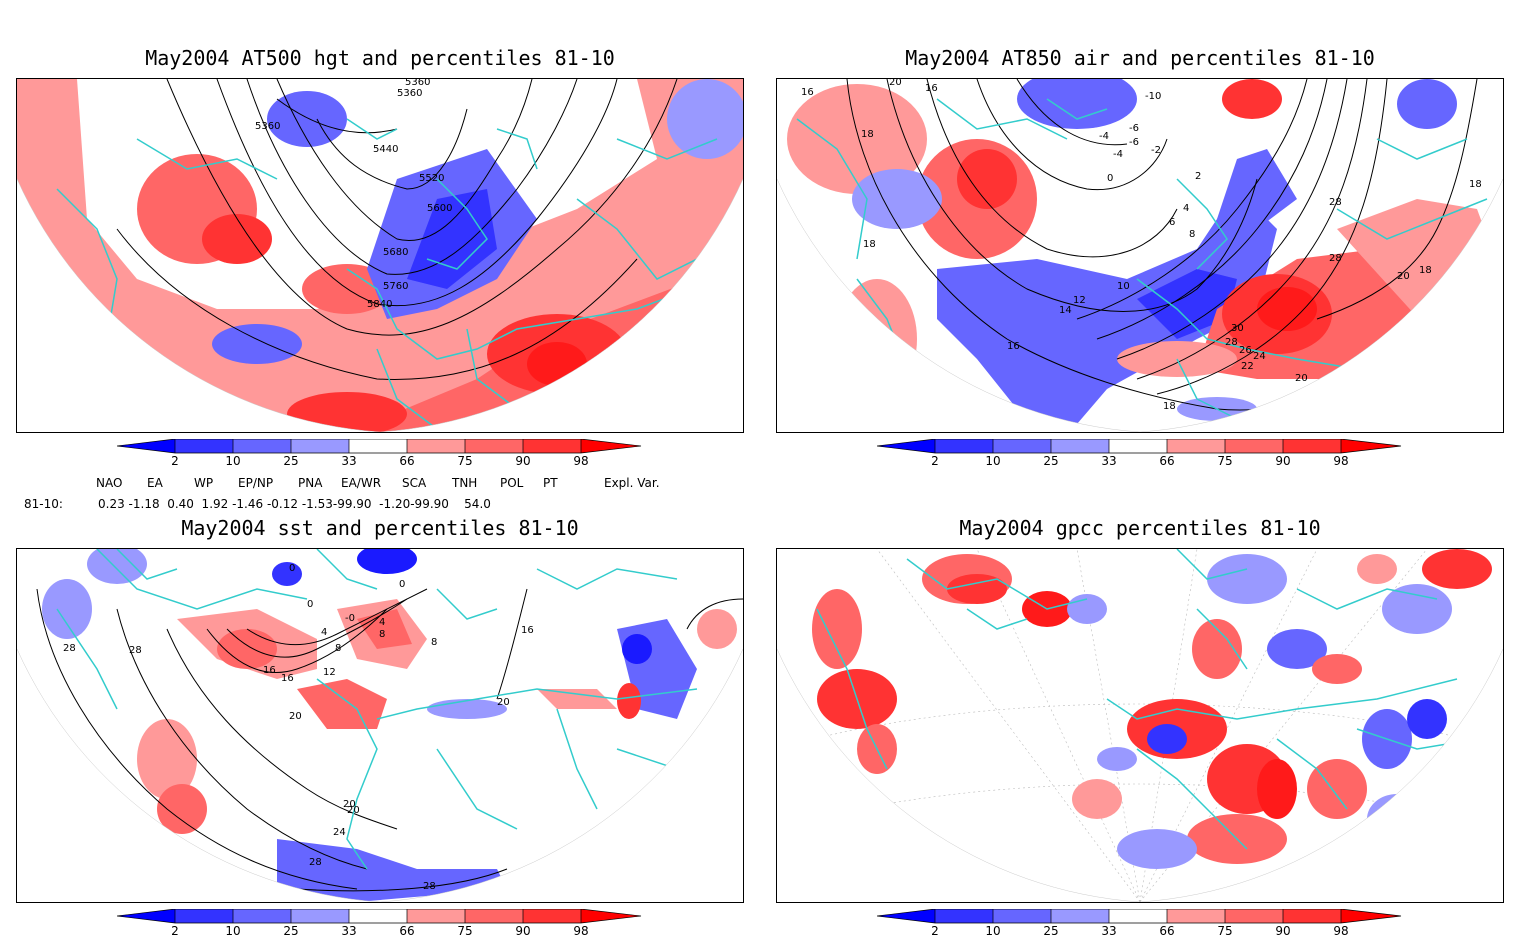 Image resolution: width=1520 pixels, height=949 pixels. Describe the element at coordinates (380, 528) in the screenshot. I see `panel-title-sst: May2004 sst and percentiles 81-10` at that location.